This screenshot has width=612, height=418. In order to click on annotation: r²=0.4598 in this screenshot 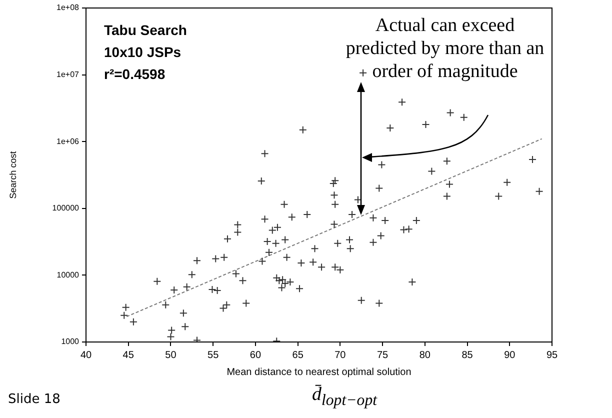, I will do `click(135, 74)`.